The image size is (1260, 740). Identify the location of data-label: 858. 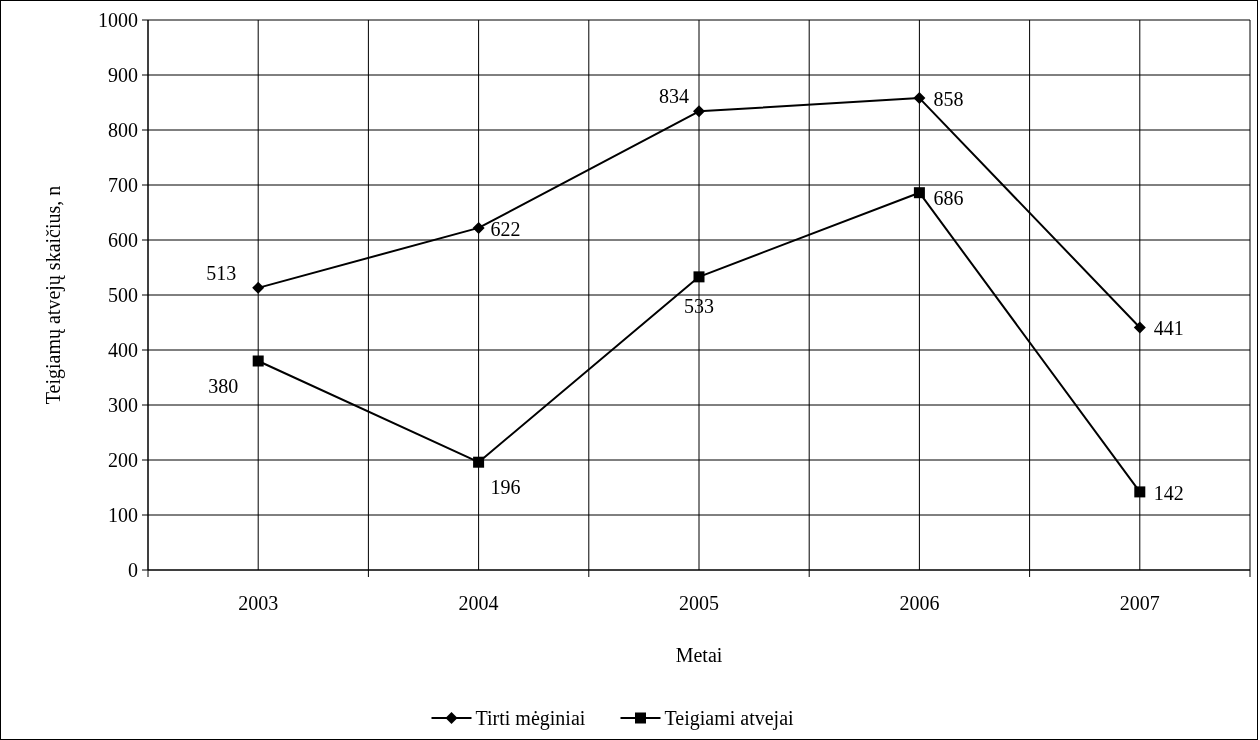
(948, 99).